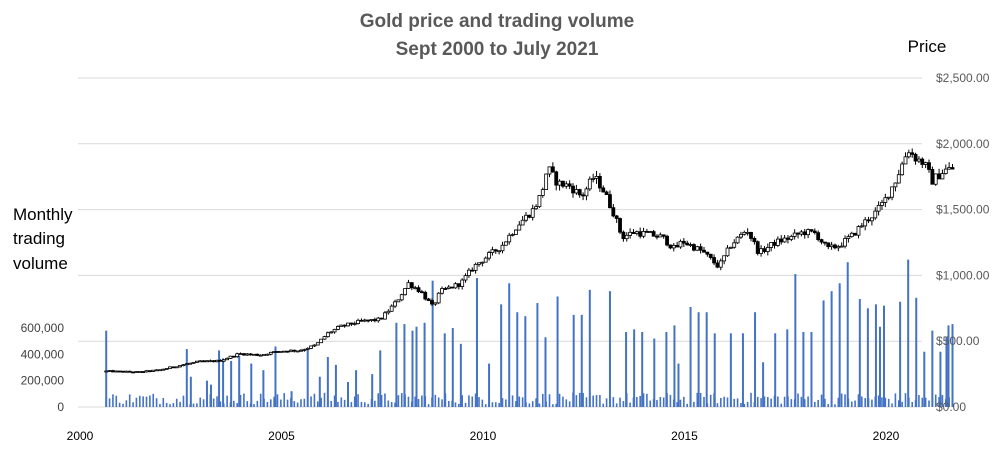 The height and width of the screenshot is (452, 1000). I want to click on price-tick-label: $1,000.00, so click(963, 275).